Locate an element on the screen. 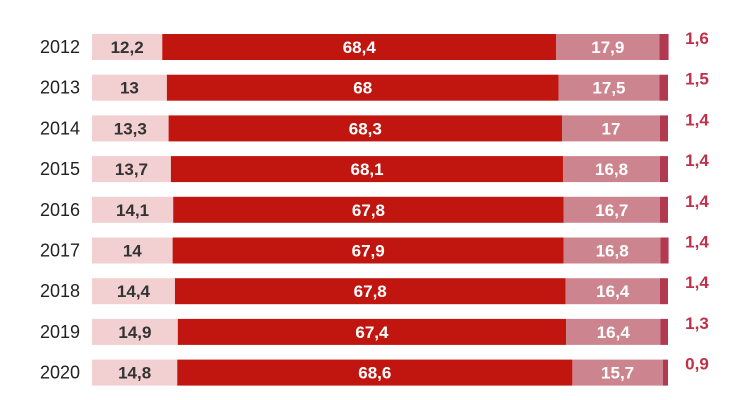 This screenshot has height=400, width=735. data-label: 68,4 is located at coordinates (360, 47).